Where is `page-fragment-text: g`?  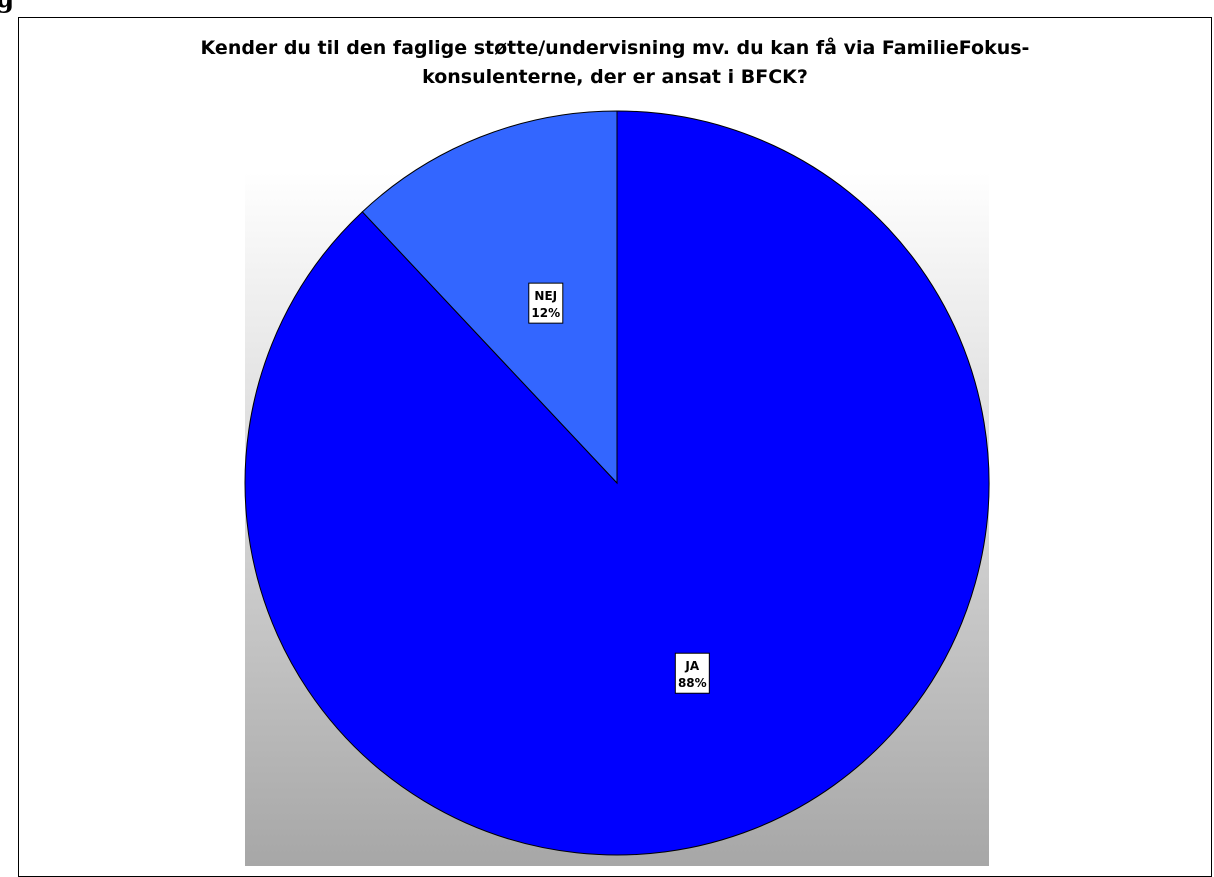 page-fragment-text: g is located at coordinates (7, 6).